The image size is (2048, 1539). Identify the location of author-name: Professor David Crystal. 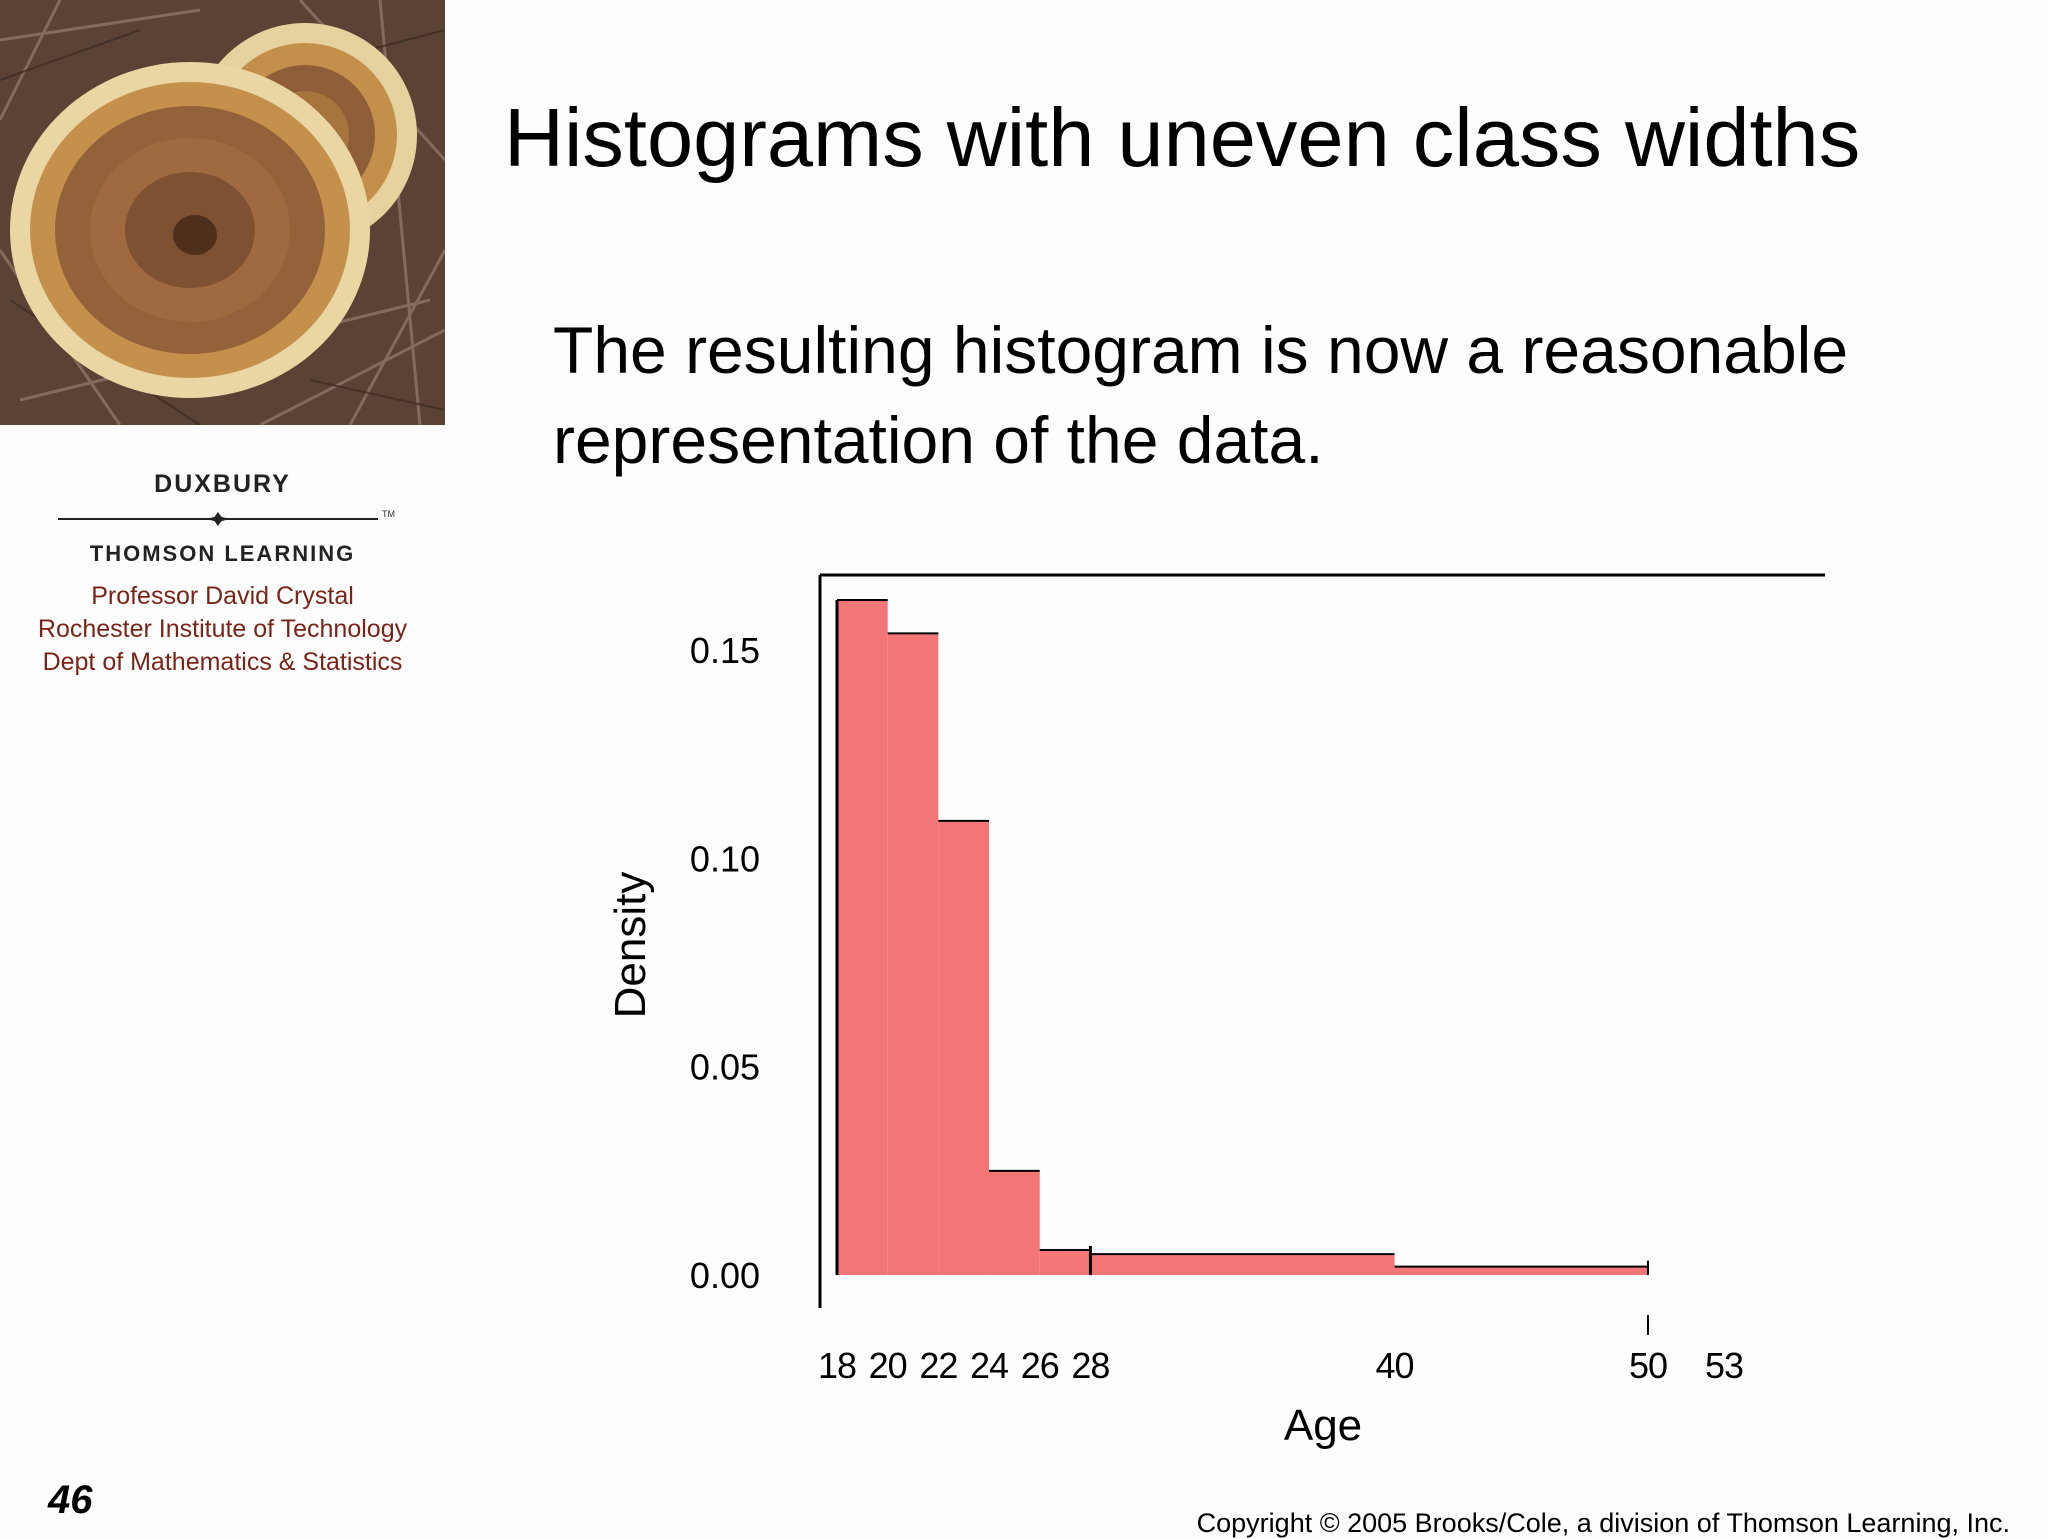
(222, 596).